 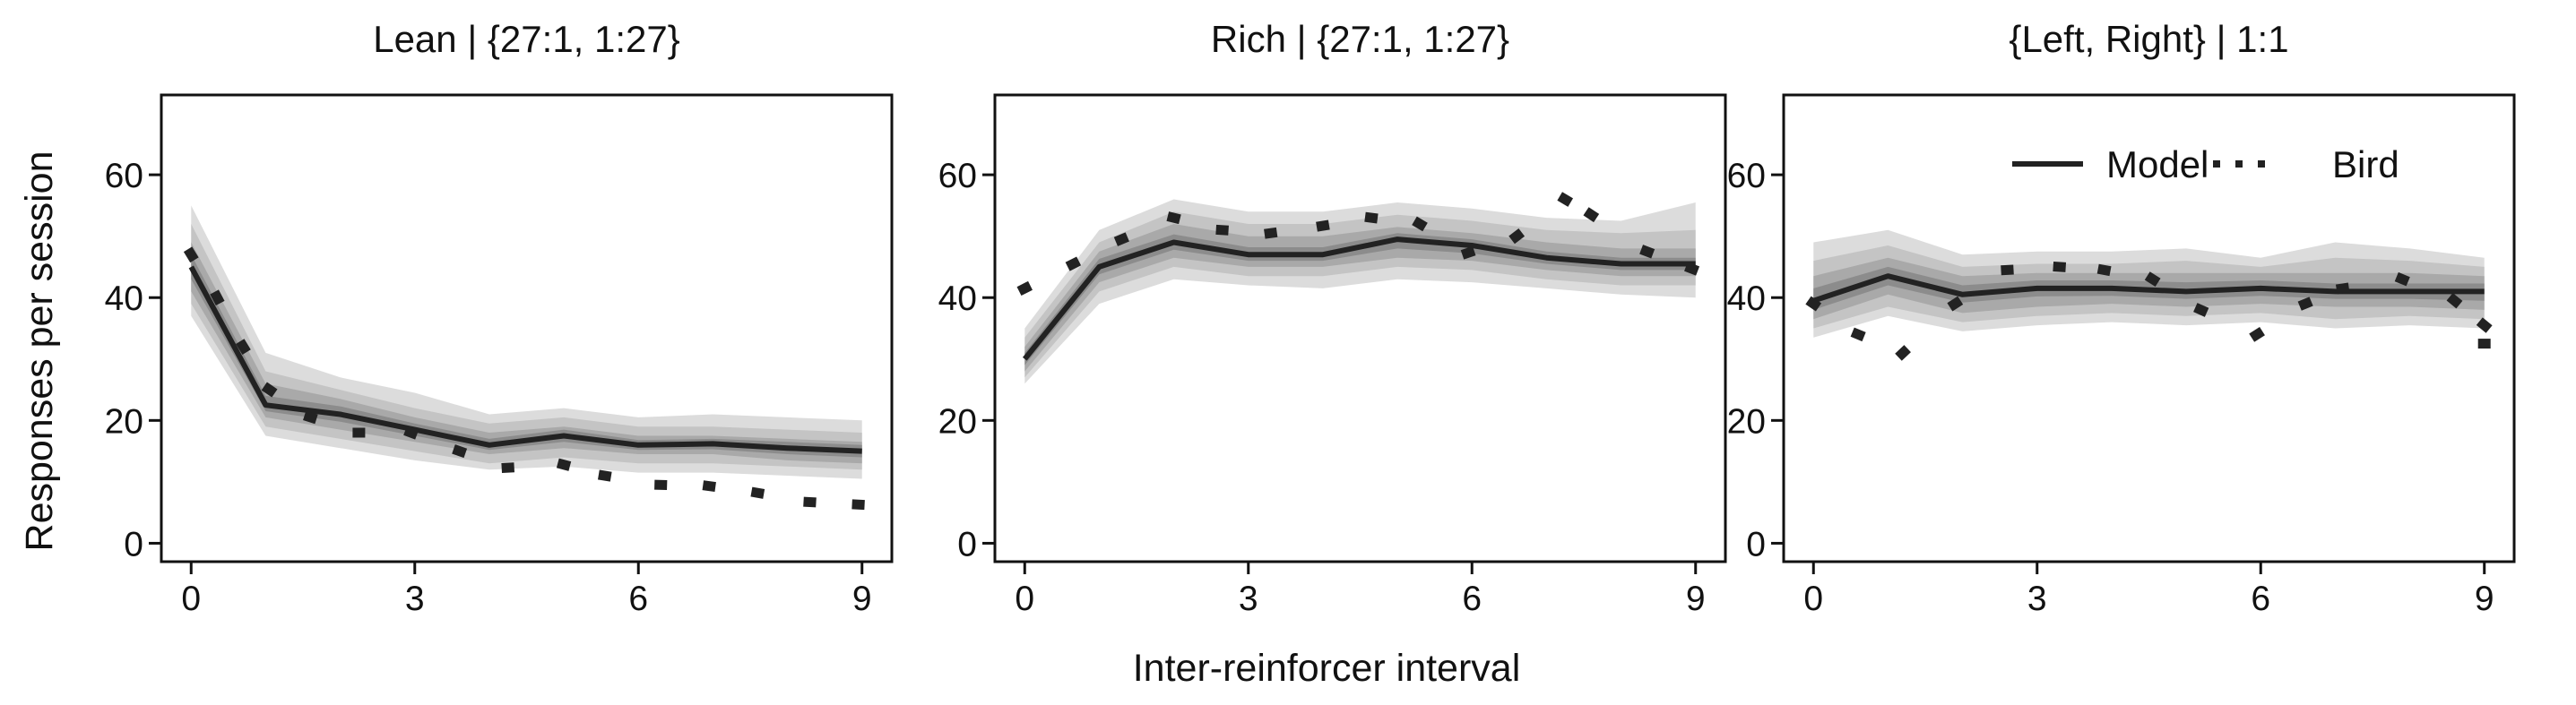 What do you see at coordinates (1360, 39) in the screenshot?
I see `panel-title: Rich | {27:1, 1:27}` at bounding box center [1360, 39].